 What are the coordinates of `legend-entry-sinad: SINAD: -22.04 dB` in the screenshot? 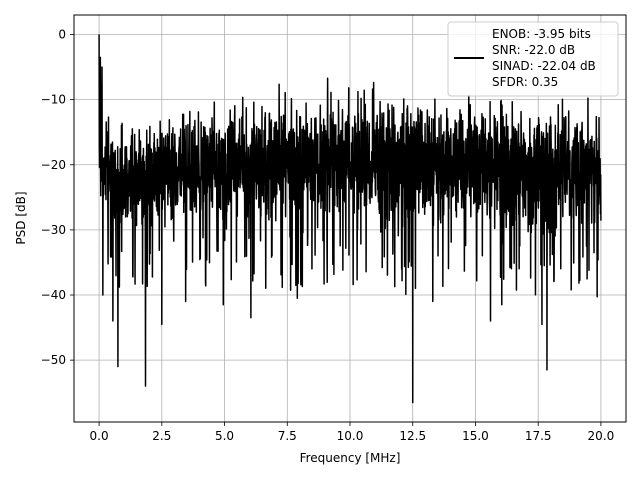 It's located at (544, 66).